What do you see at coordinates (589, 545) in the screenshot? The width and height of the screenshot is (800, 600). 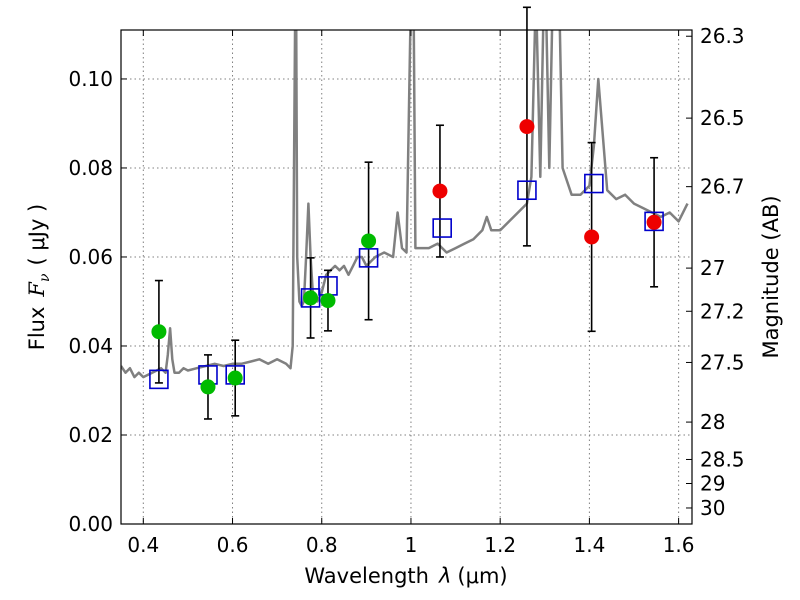 I see `x-tick-label: 1.4` at bounding box center [589, 545].